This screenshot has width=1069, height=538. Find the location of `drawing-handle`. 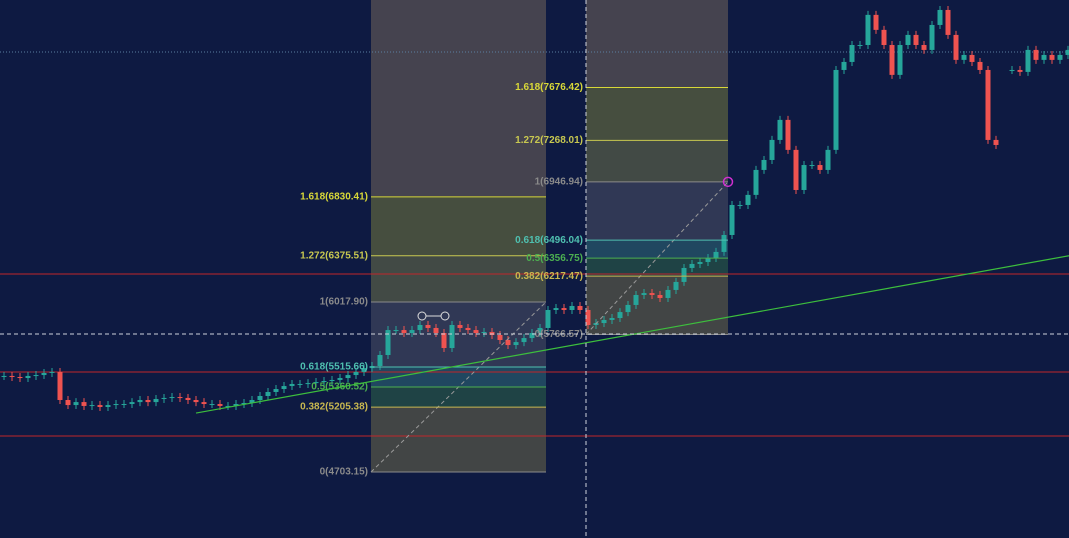

drawing-handle is located at coordinates (422, 316).